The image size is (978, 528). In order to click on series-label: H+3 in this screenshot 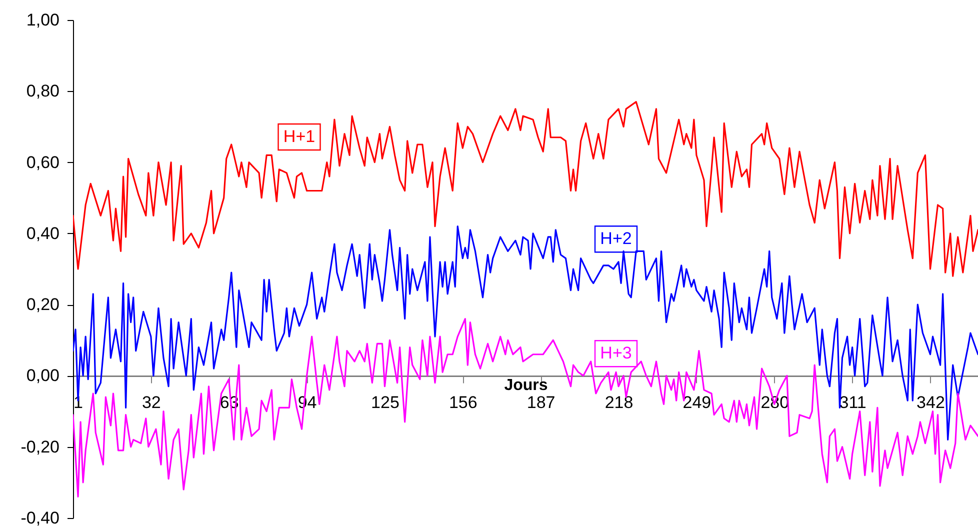, I will do `click(616, 353)`.